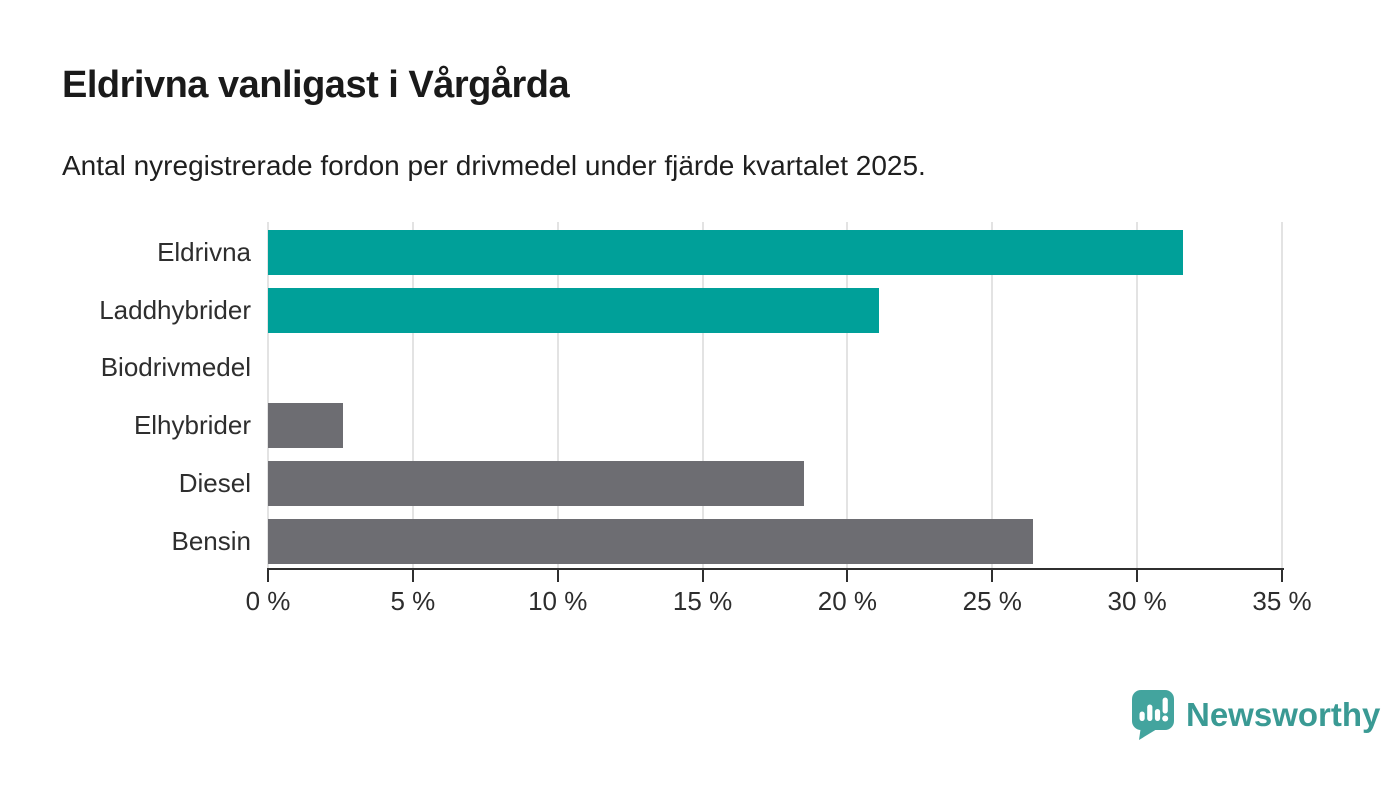  Describe the element at coordinates (1282, 601) in the screenshot. I see `x-axis-tick-label: 35 %` at that location.